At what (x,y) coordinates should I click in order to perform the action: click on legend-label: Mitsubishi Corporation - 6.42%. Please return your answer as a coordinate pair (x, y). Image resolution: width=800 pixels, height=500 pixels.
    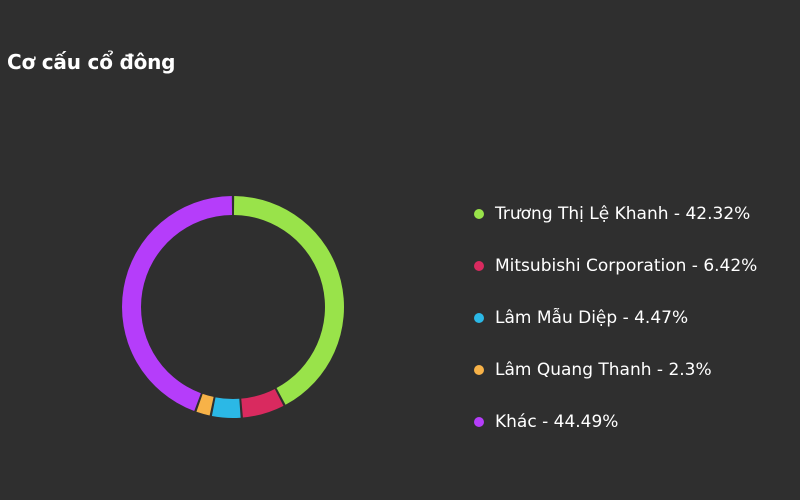
    Looking at the image, I should click on (626, 266).